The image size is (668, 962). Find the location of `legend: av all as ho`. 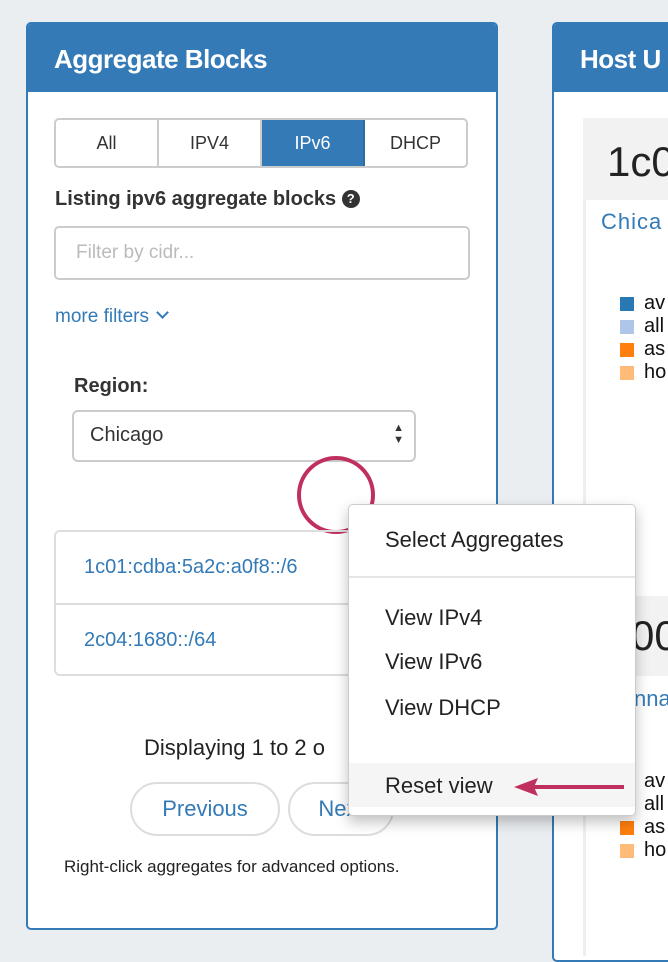

legend: av all as ho is located at coordinates (643, 338).